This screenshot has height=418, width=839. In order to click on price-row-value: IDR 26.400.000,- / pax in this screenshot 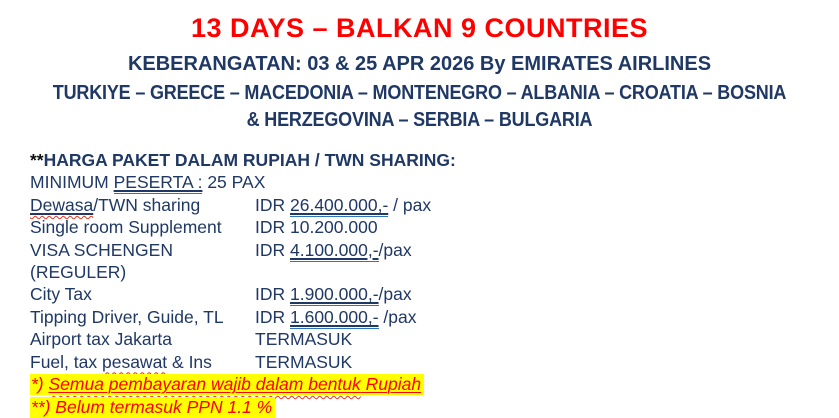, I will do `click(343, 205)`.